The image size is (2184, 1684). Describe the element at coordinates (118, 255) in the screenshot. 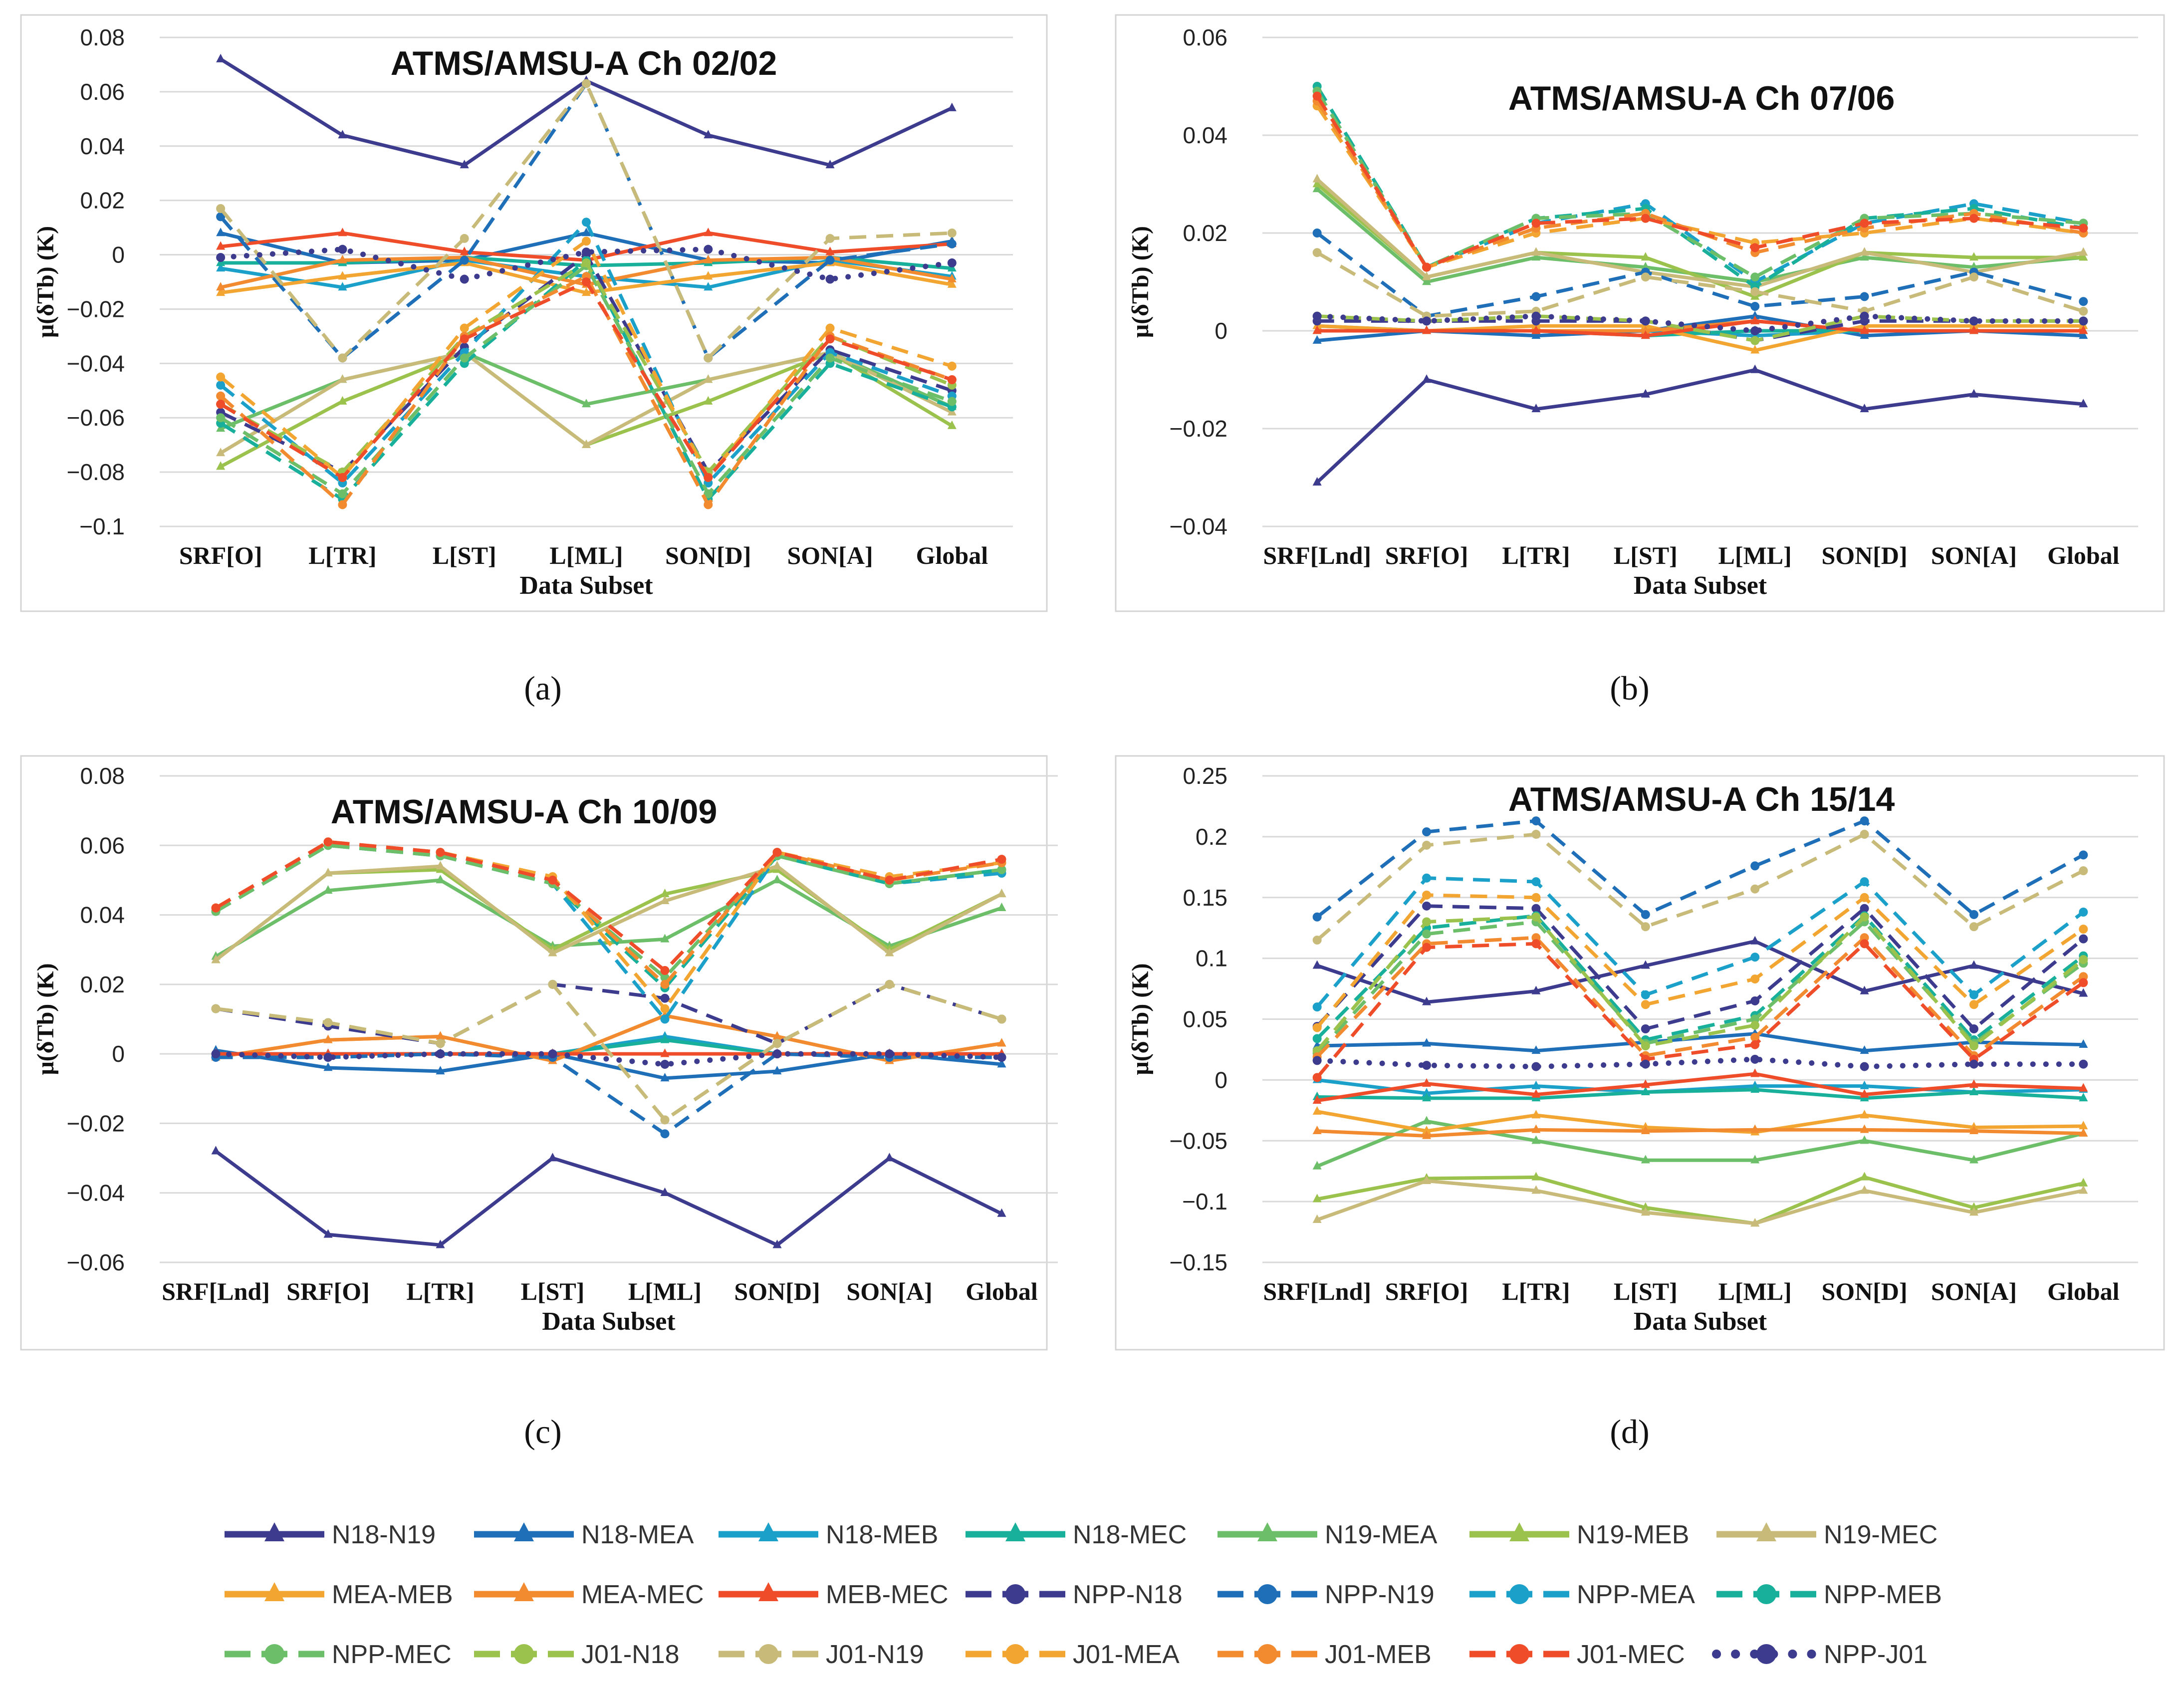

I see `y-tick-label: 0` at that location.